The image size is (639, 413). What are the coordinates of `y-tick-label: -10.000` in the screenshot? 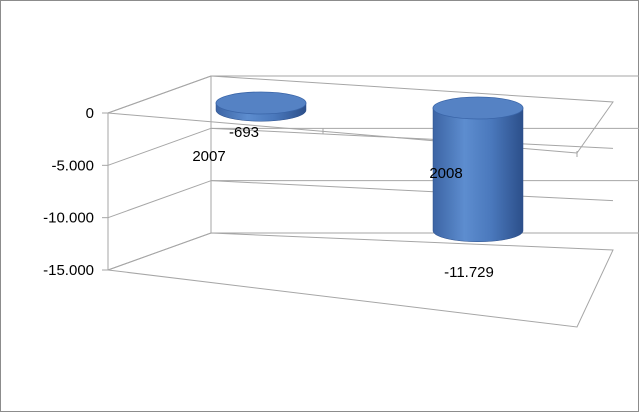 It's located at (68, 218).